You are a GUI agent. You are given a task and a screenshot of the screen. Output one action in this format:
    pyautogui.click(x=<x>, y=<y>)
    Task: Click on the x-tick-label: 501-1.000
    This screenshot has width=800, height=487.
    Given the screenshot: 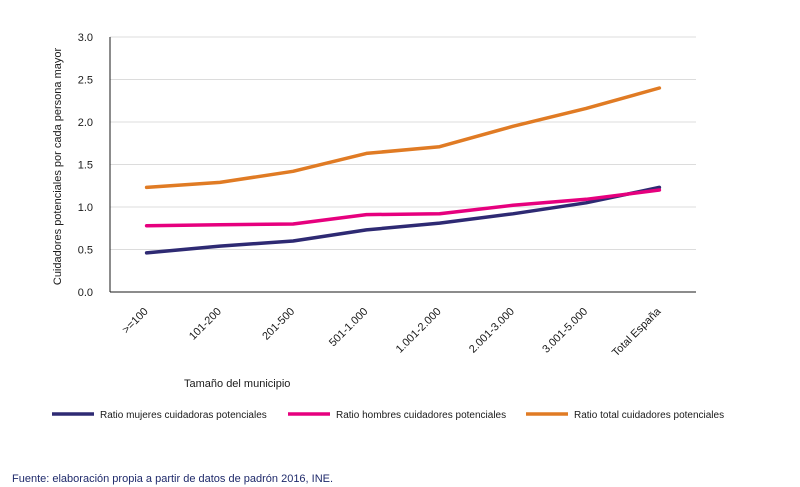 What is the action you would take?
    pyautogui.click(x=349, y=328)
    